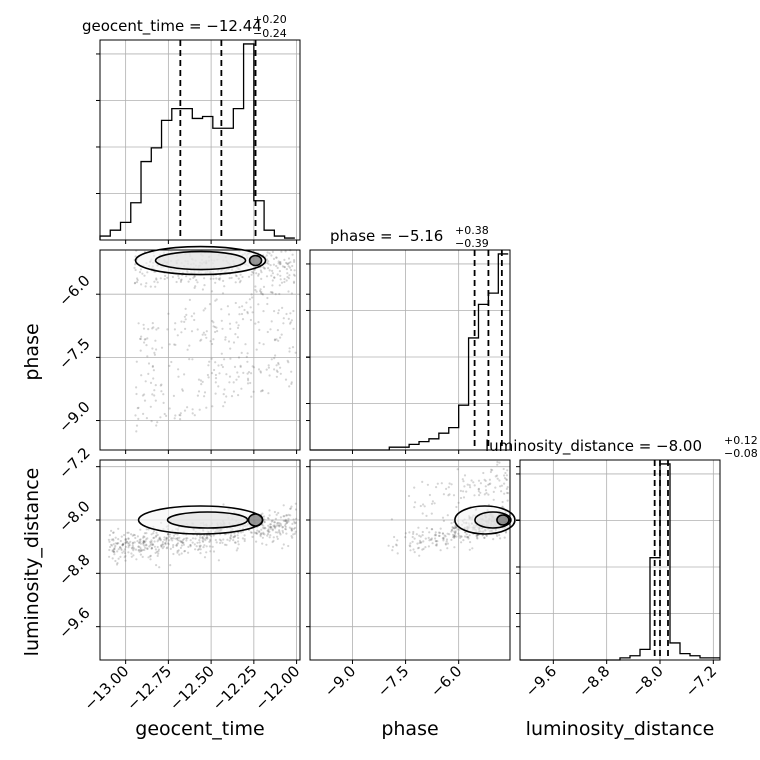 Image resolution: width=760 pixels, height=760 pixels. I want to click on title-geocent-time: geocent_time = −12.44, so click(172, 26).